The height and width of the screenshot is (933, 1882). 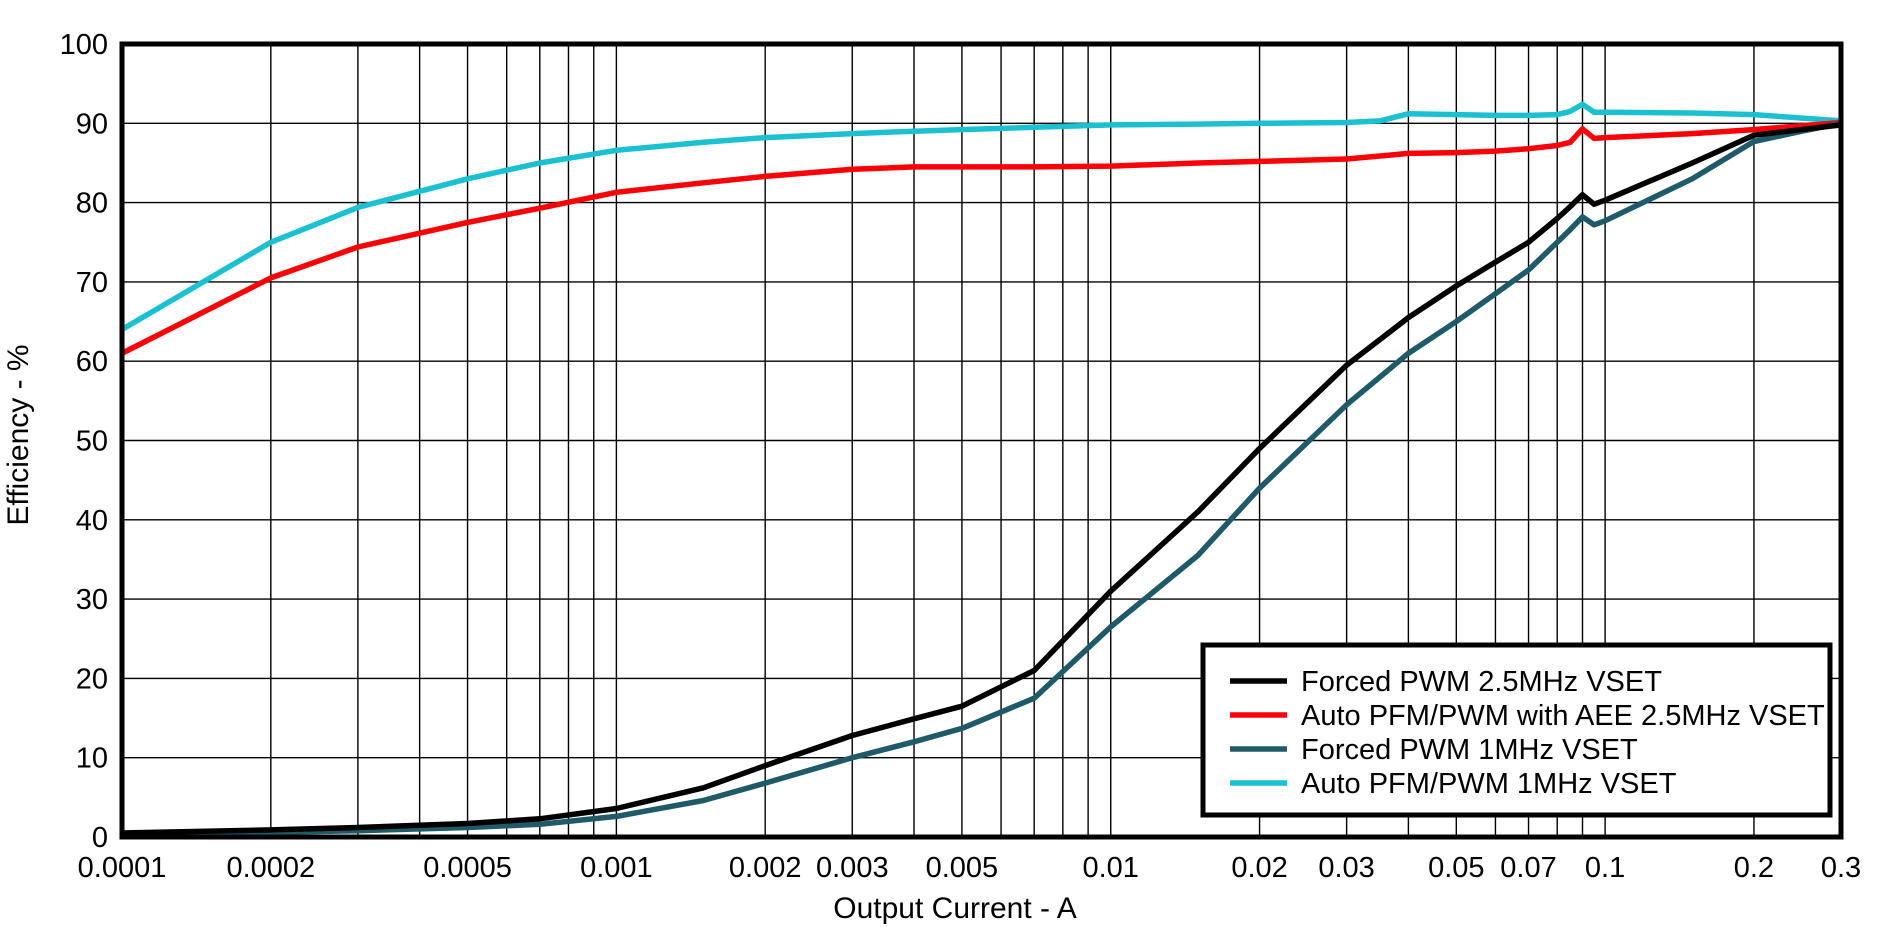 I want to click on y-tick-label: 20, so click(x=92, y=679).